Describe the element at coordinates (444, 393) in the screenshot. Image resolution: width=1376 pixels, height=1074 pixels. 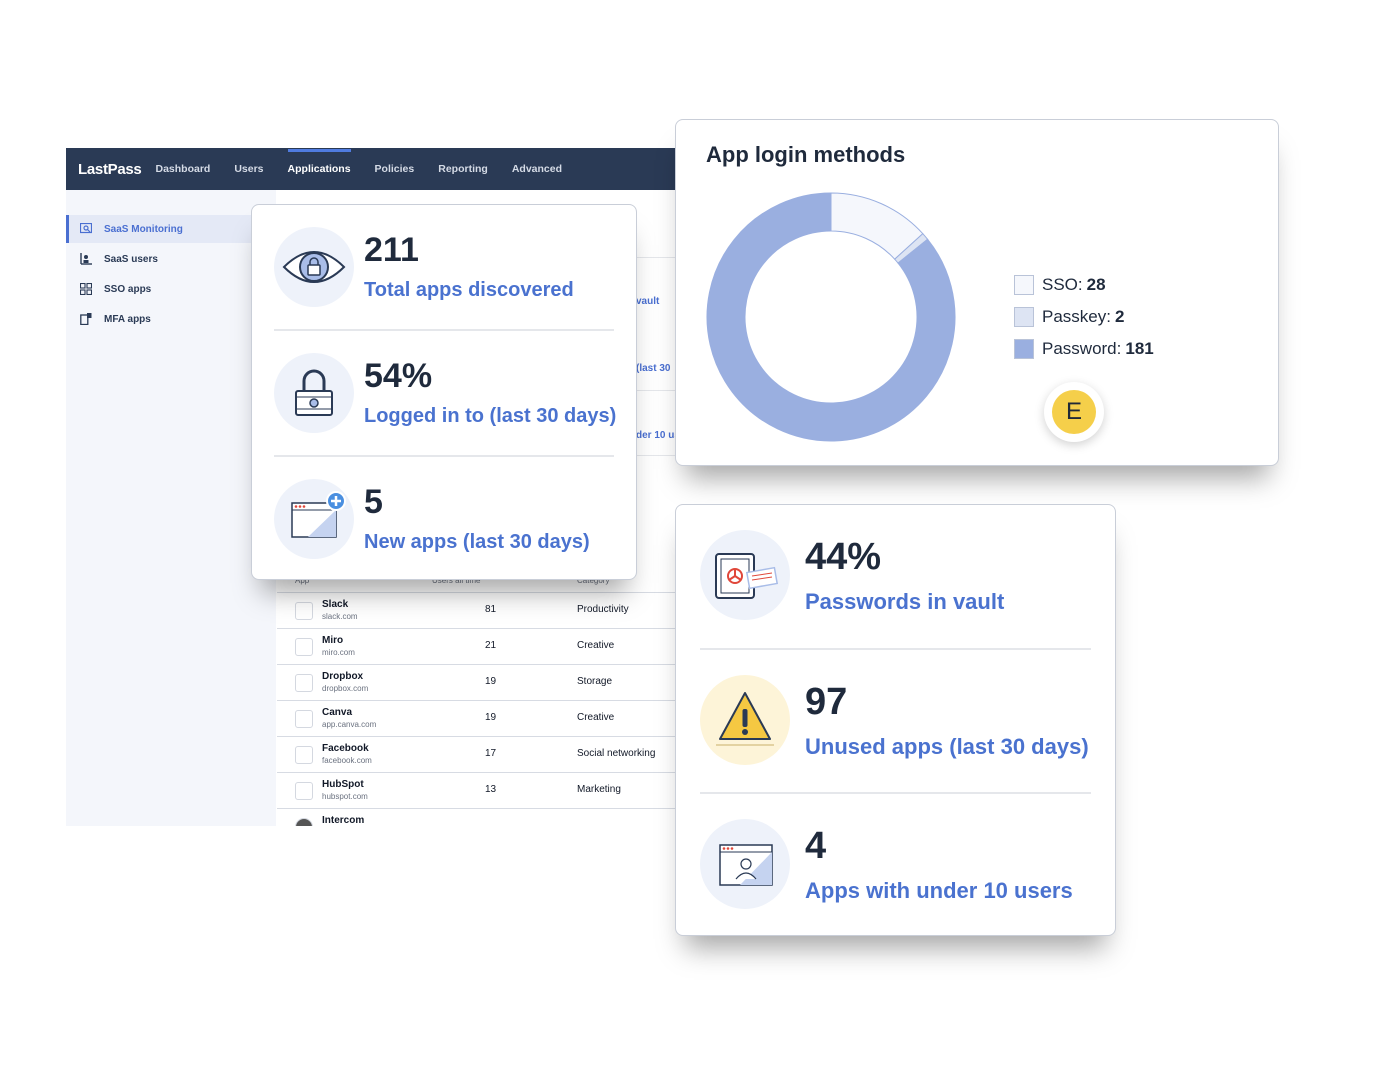
I see `stat-logged-in: 54% Logged in to (last 30 days)` at that location.